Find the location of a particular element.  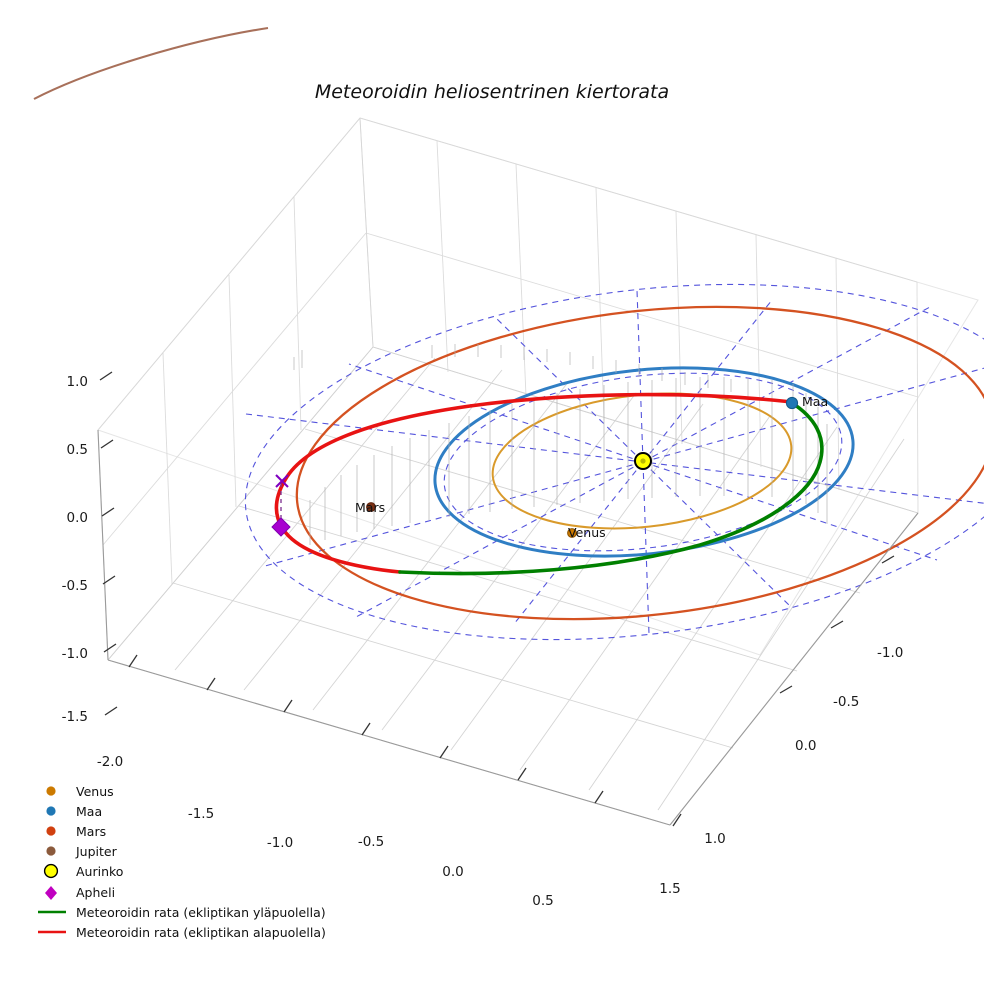

legend-label-jupiter: Jupiter is located at coordinates (96, 851).